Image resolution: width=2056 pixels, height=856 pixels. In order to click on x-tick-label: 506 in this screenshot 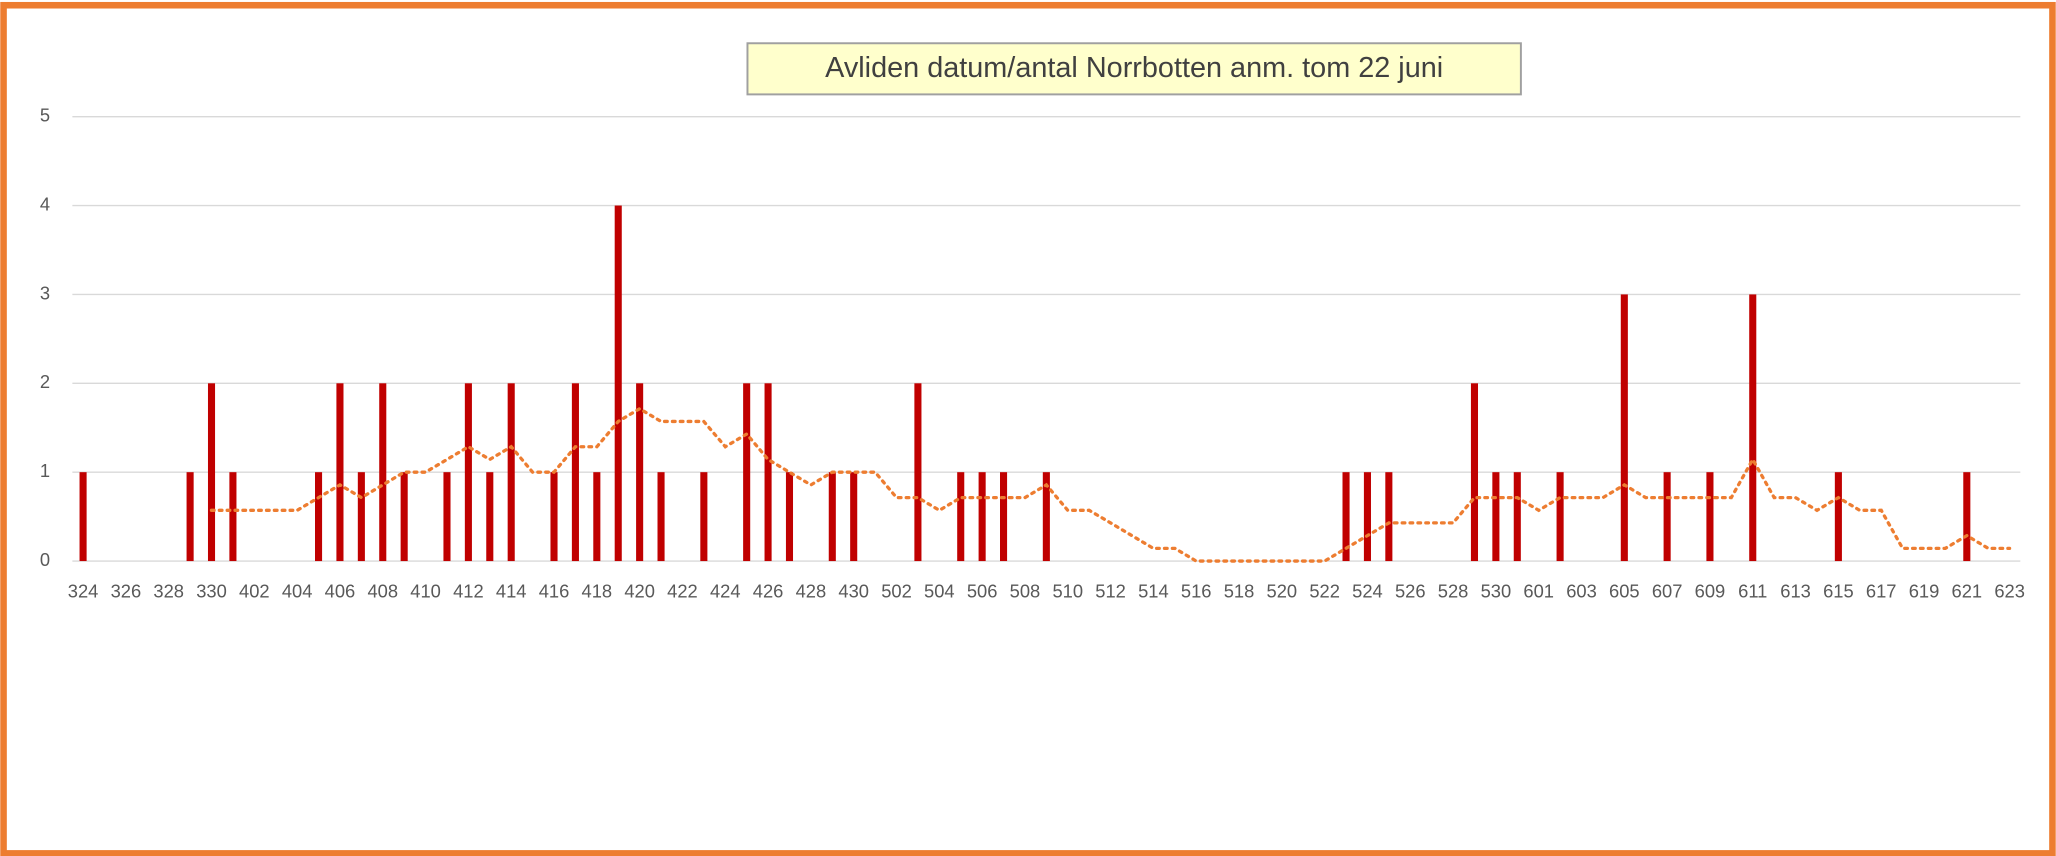, I will do `click(982, 590)`.